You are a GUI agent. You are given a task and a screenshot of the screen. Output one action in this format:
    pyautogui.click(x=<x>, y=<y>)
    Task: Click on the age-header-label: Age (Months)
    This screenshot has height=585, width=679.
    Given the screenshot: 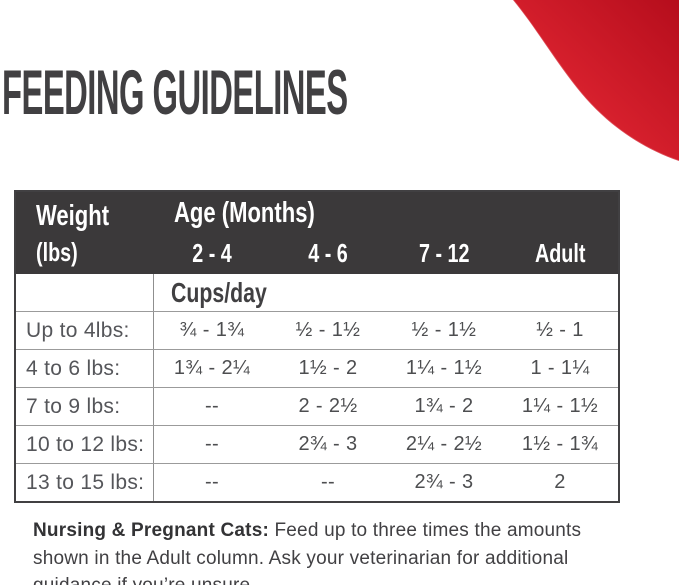 What is the action you would take?
    pyautogui.click(x=244, y=212)
    